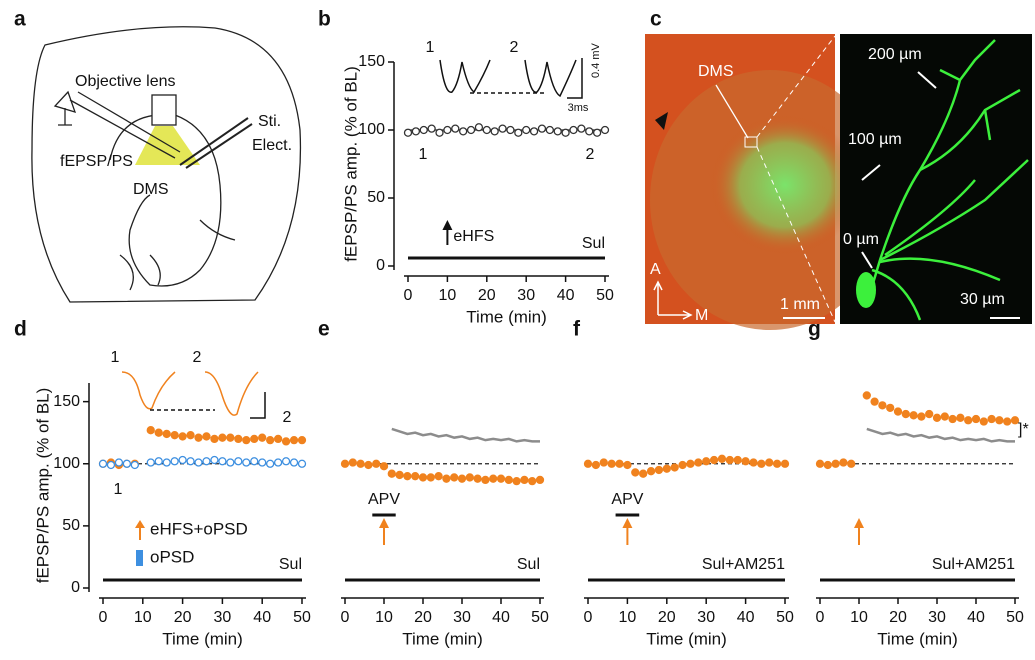  Describe the element at coordinates (982, 299) in the screenshot. I see `image-label: 30 µm` at that location.